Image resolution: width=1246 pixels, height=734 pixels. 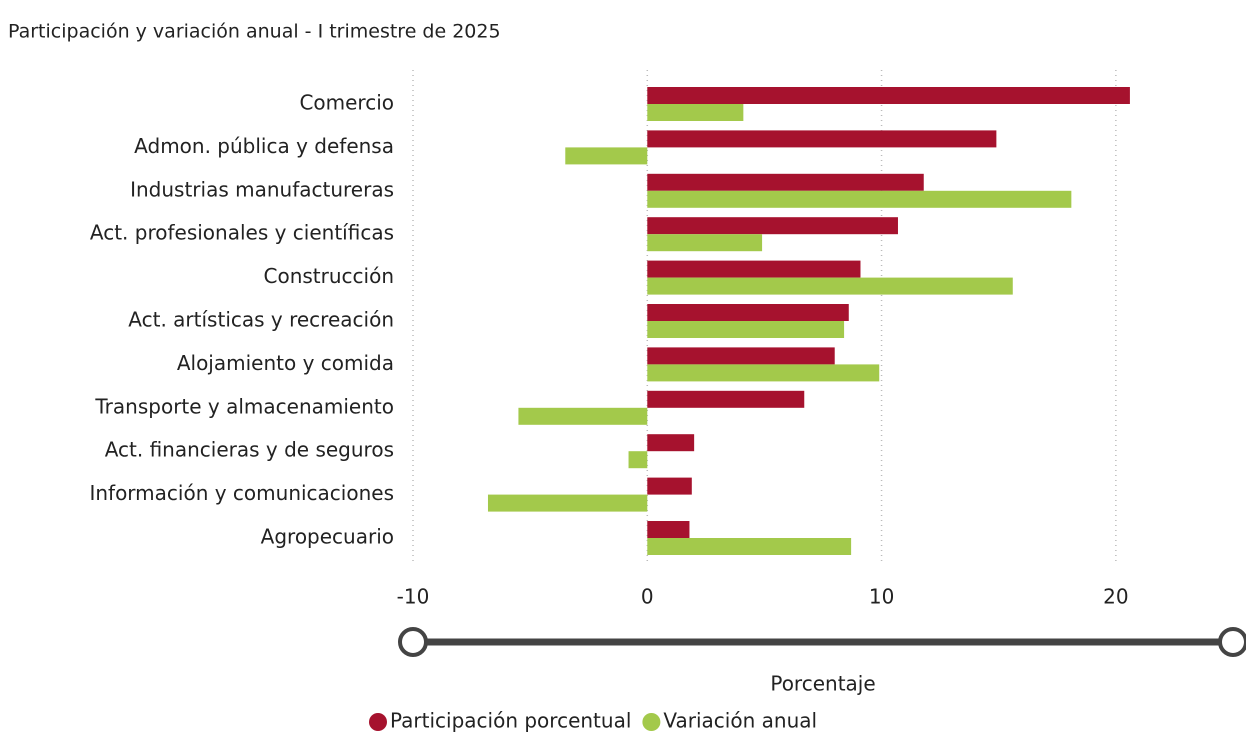 What do you see at coordinates (249, 450) in the screenshot?
I see `y-tick-label: Act. financieras y de seguros` at bounding box center [249, 450].